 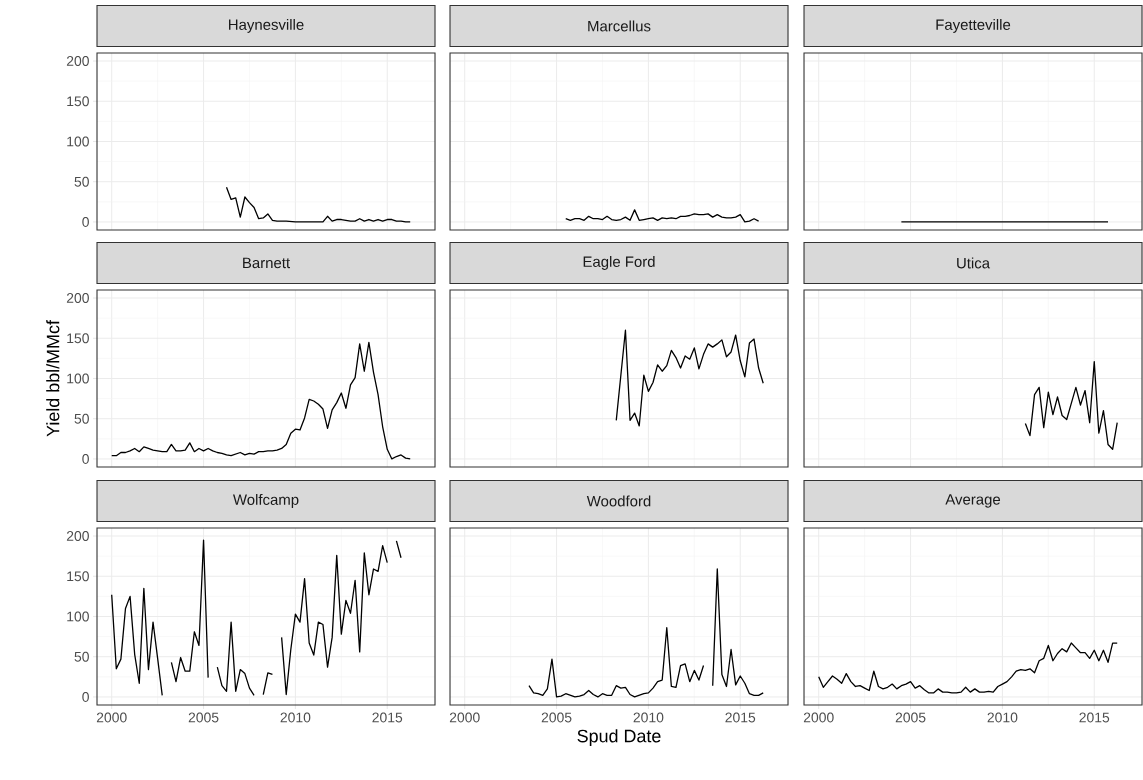 What do you see at coordinates (973, 25) in the screenshot?
I see `chart-title: Fayetteville` at bounding box center [973, 25].